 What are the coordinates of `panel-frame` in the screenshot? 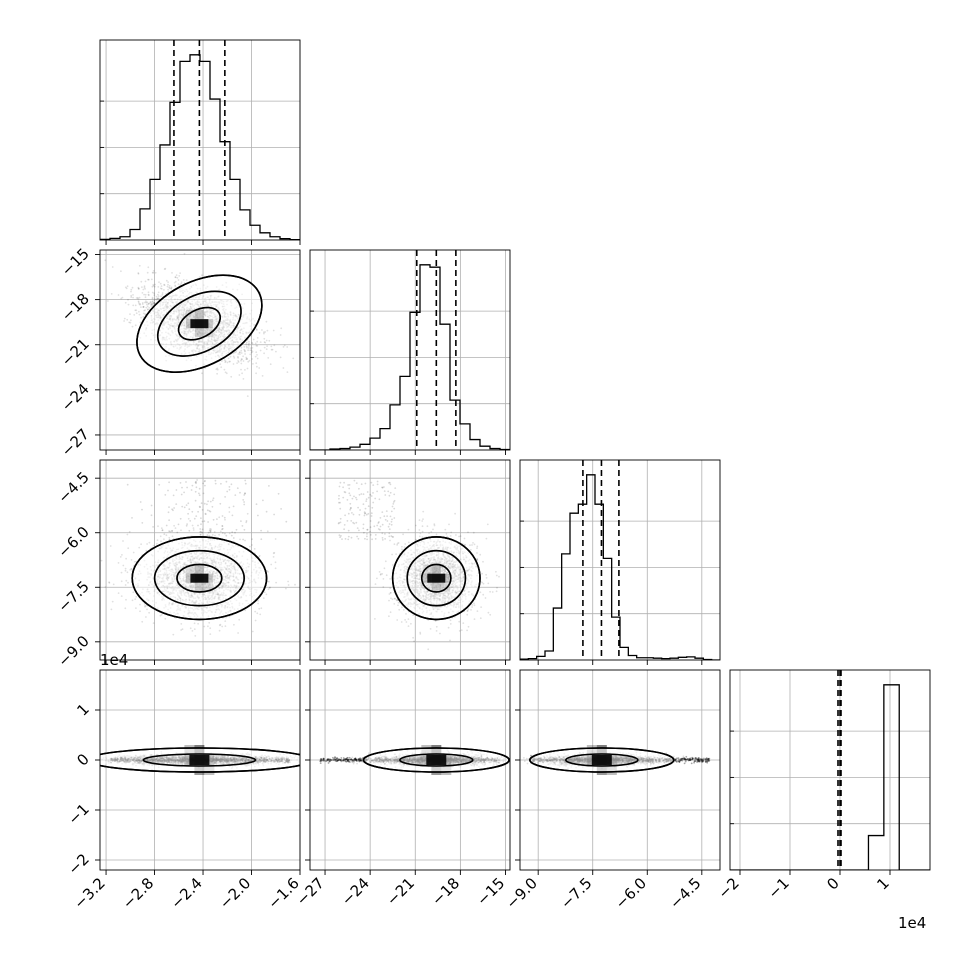 It's located at (410, 350).